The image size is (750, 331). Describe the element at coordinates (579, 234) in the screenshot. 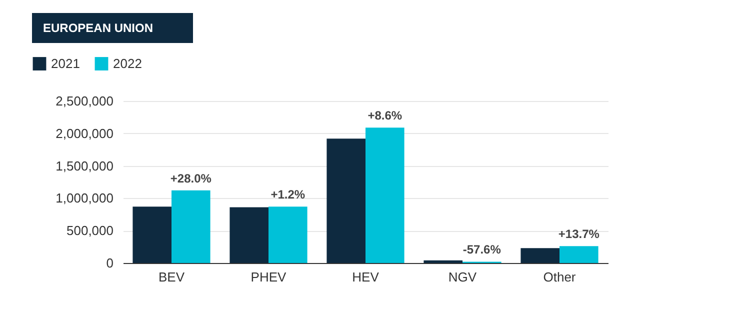

I see `annotation: +13.7%` at that location.